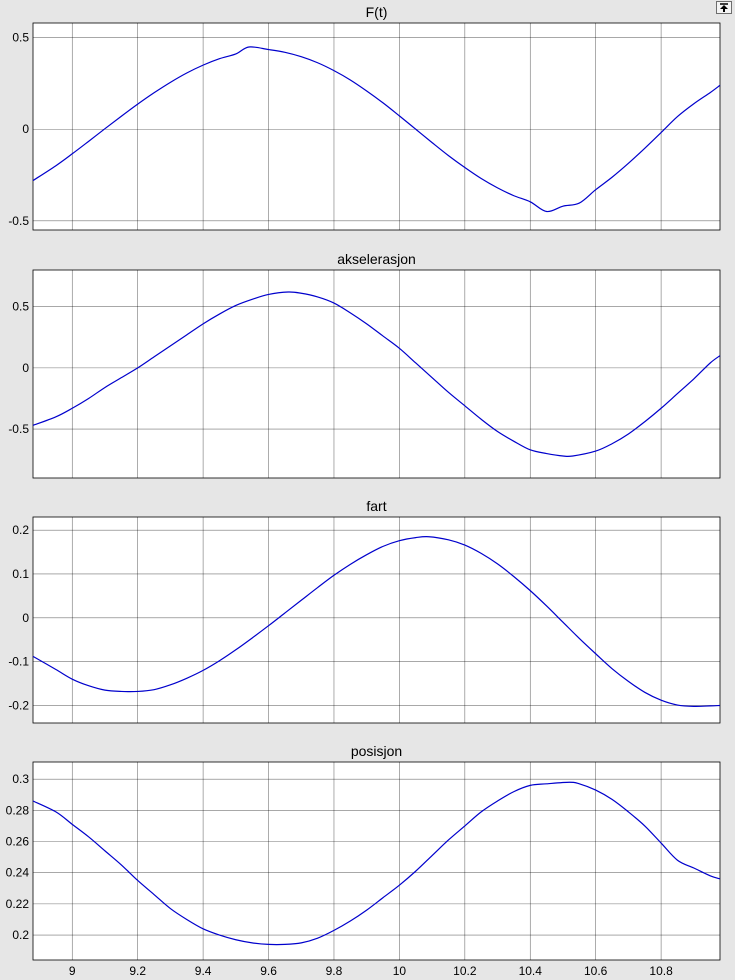 This screenshot has height=980, width=735. What do you see at coordinates (465, 971) in the screenshot?
I see `x-tick-label: 10.2` at bounding box center [465, 971].